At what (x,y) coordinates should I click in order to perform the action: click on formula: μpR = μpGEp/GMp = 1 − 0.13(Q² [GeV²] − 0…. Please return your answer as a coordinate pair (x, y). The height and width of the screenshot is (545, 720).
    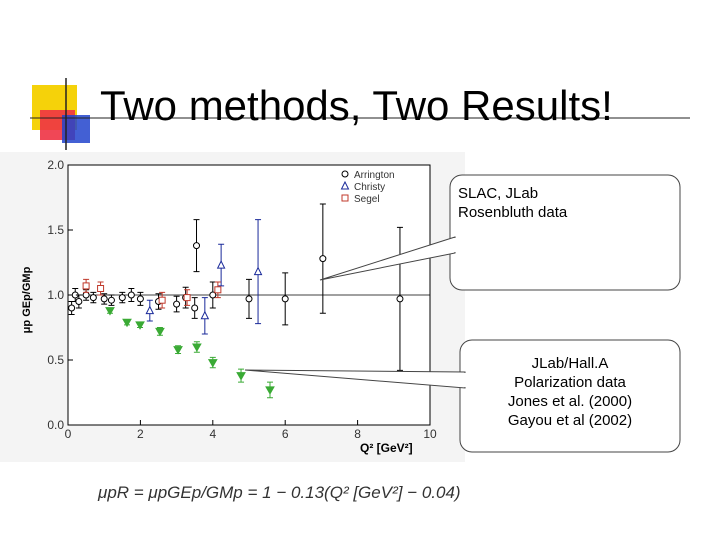
    Looking at the image, I should click on (279, 492).